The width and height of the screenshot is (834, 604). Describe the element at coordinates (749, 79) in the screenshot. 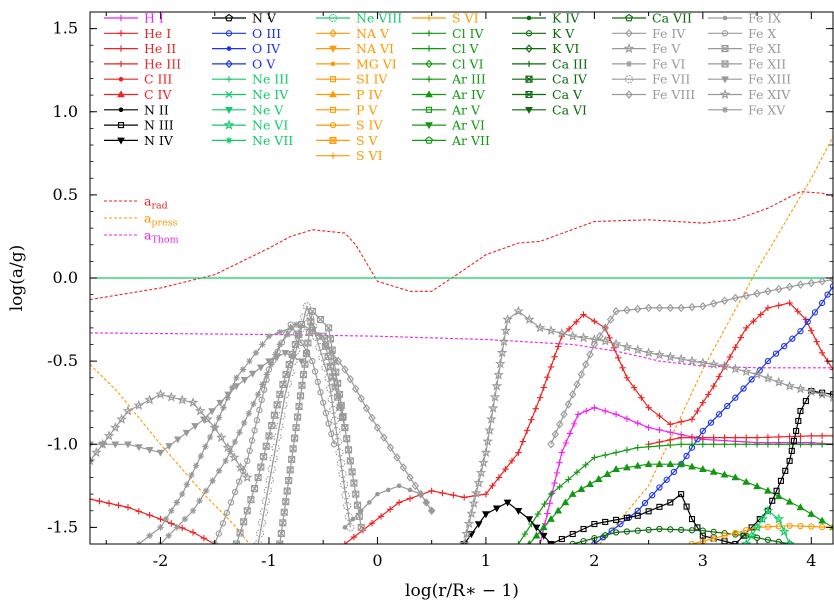

I see `legend-entry: Fe XIII` at that location.